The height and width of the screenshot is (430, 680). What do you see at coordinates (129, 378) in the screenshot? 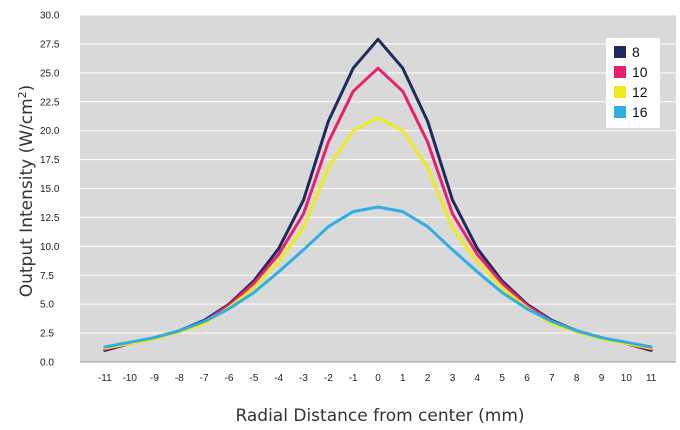
I see `x-tick-label: -10` at bounding box center [129, 378].